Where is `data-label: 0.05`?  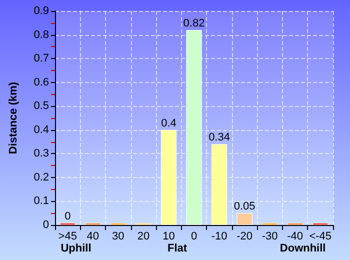
data-label: 0.05 is located at coordinates (245, 206).